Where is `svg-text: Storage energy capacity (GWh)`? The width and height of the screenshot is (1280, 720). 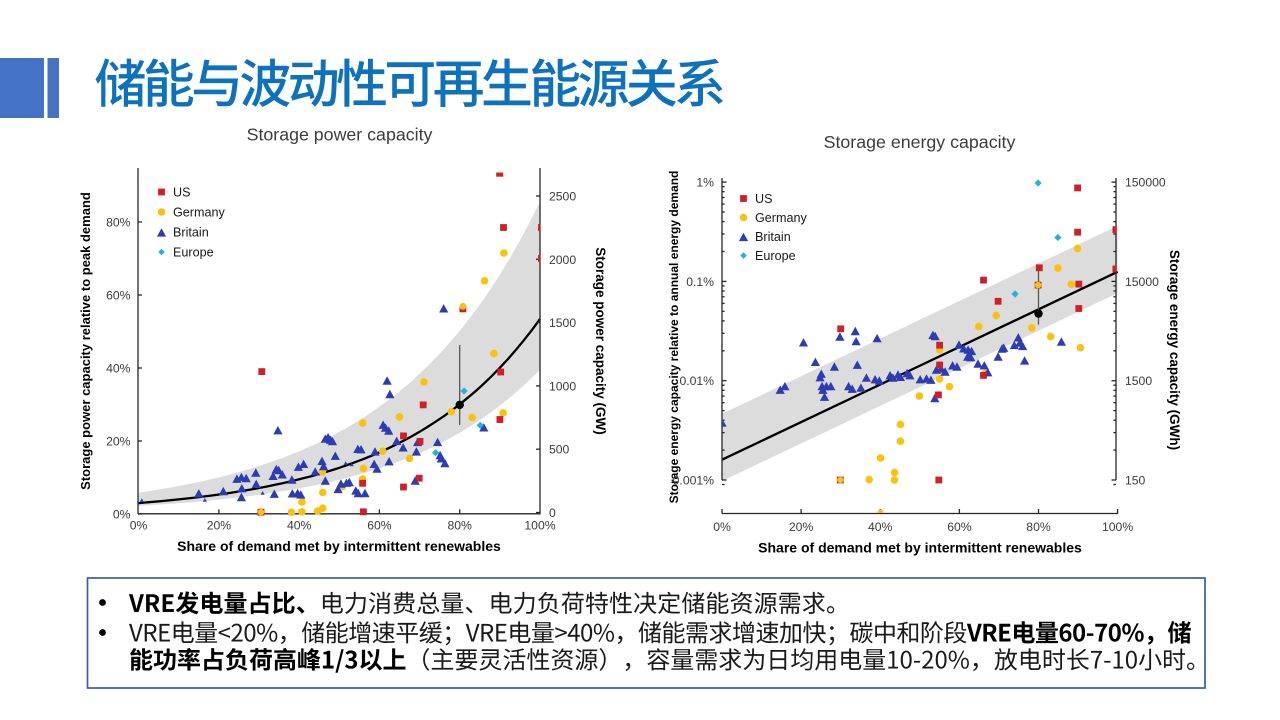
svg-text: Storage energy capacity (GWh) is located at coordinates (1174, 350).